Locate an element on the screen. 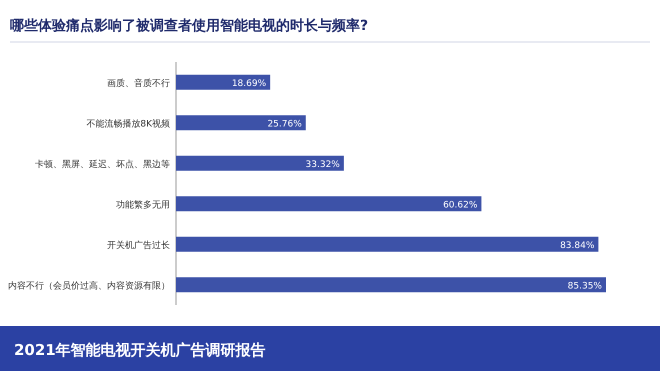 The height and width of the screenshot is (371, 660). data-label: 60.62% is located at coordinates (460, 205).